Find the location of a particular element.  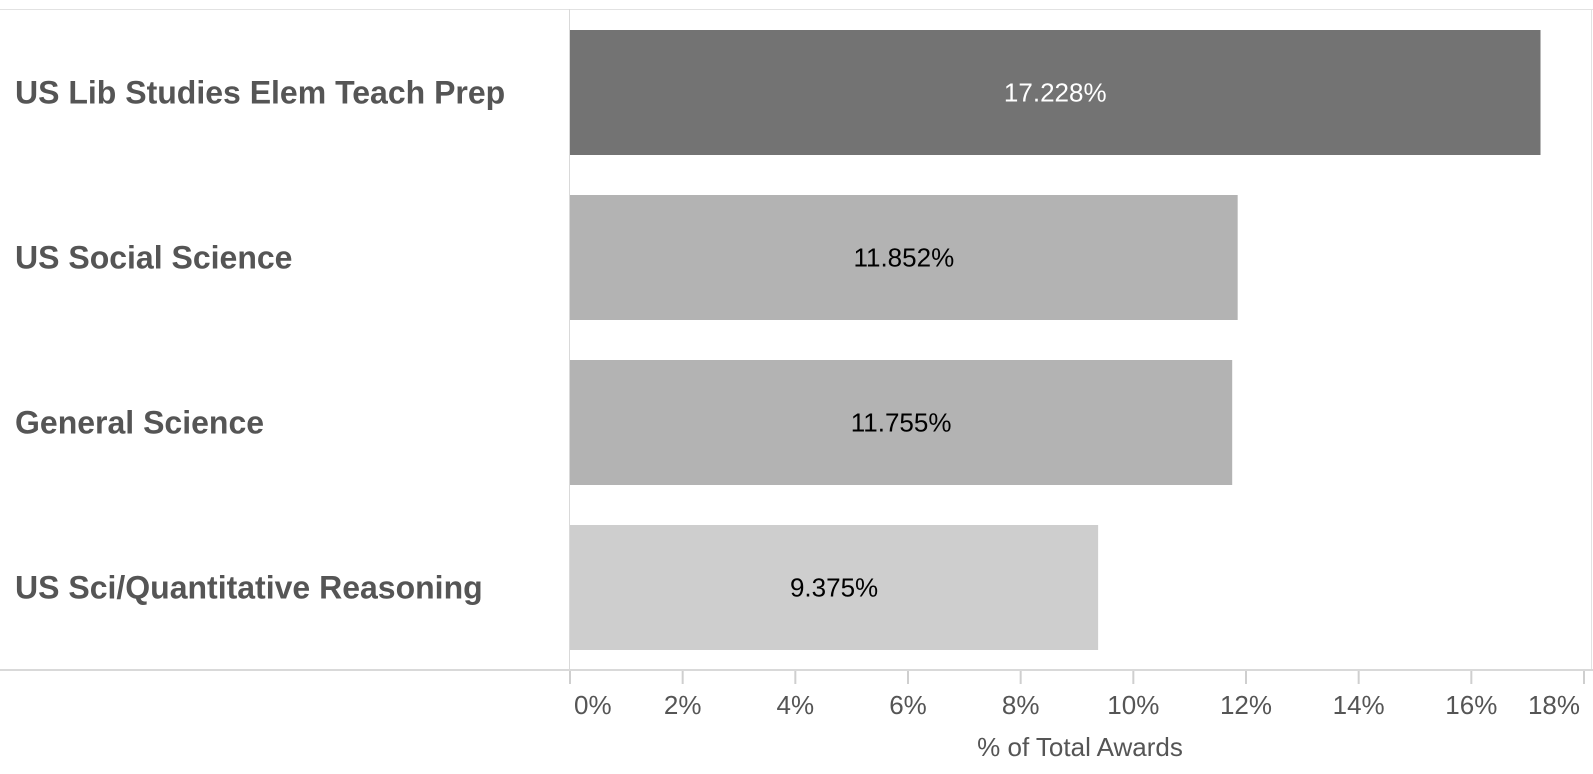

x-tick-label-4: 8% is located at coordinates (1021, 705).